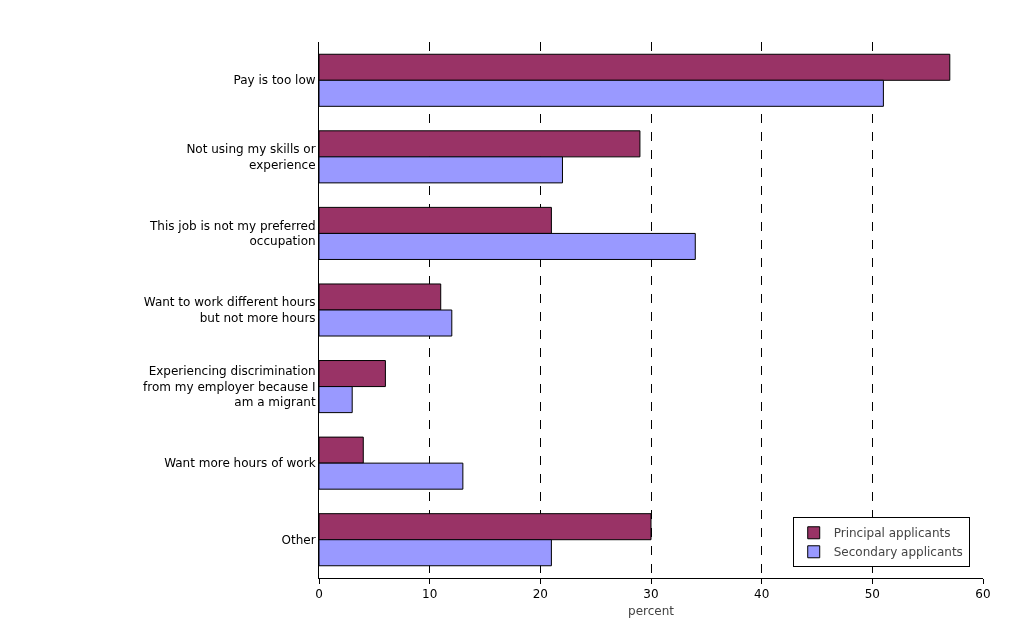 This screenshot has width=1018, height=628. I want to click on x-axis-title: percent, so click(651, 611).